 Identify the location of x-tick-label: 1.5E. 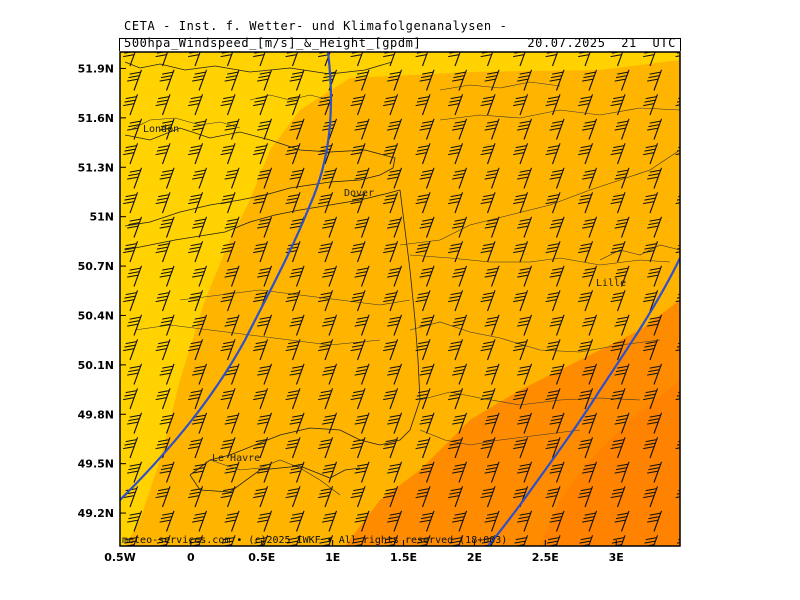
(403, 557).